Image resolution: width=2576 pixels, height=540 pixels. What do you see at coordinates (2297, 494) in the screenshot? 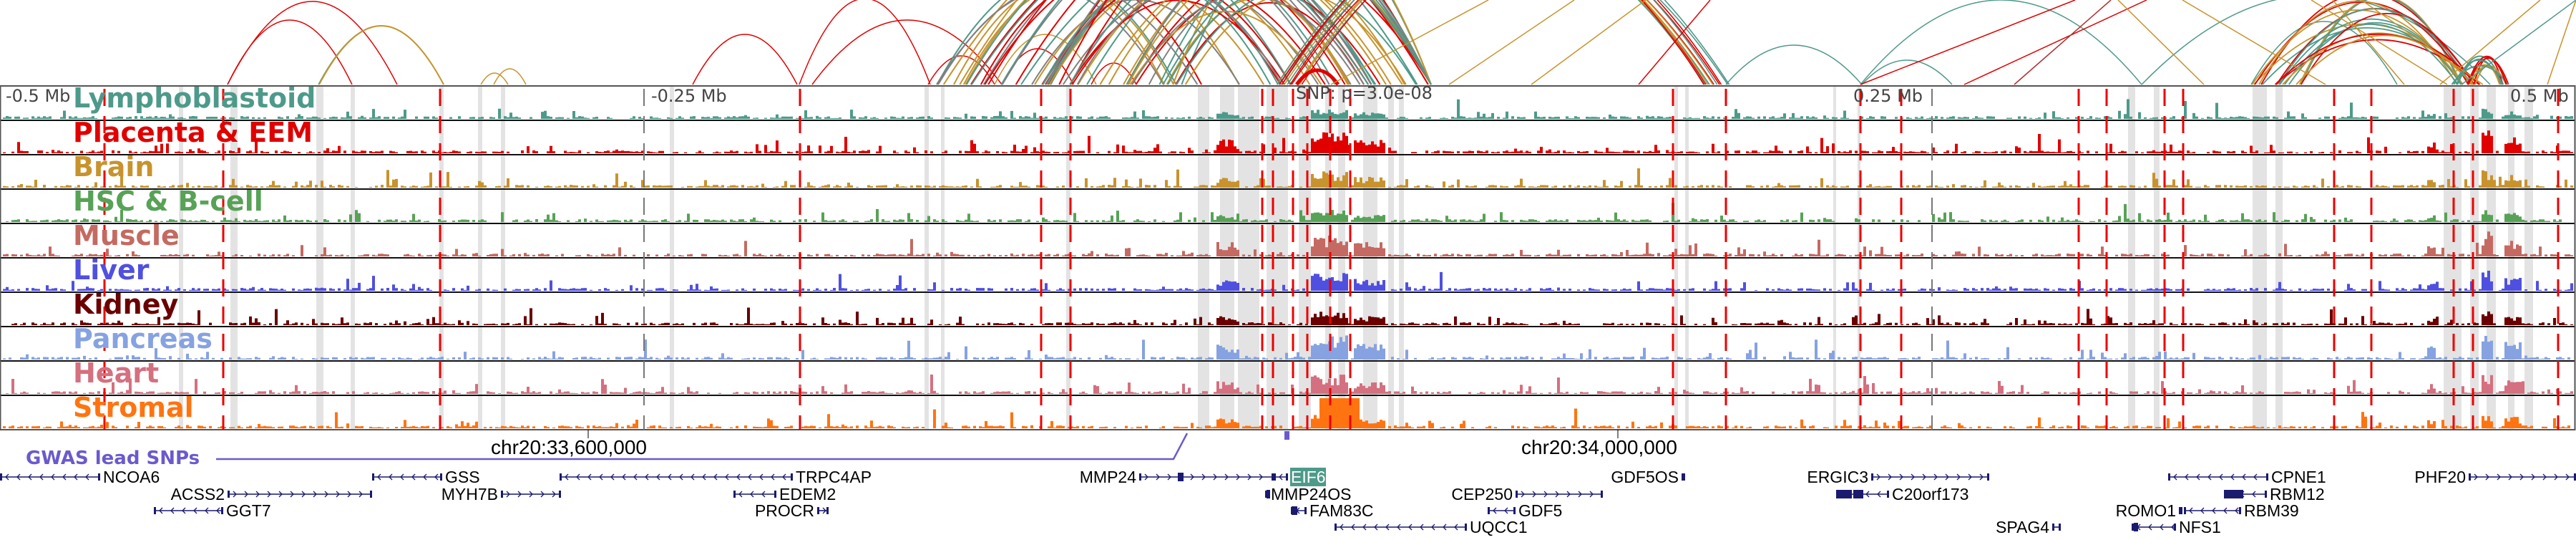
I see `gene-label: RBM12` at bounding box center [2297, 494].